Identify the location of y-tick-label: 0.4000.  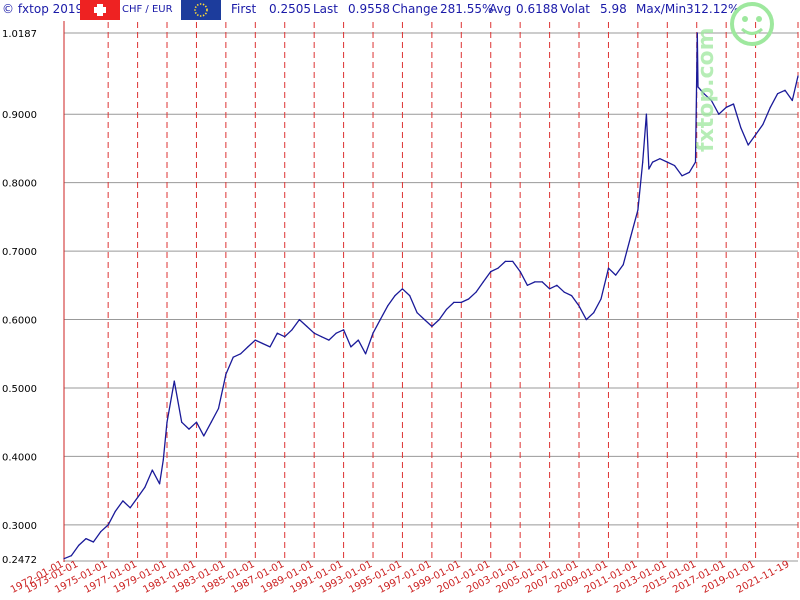
(19, 457).